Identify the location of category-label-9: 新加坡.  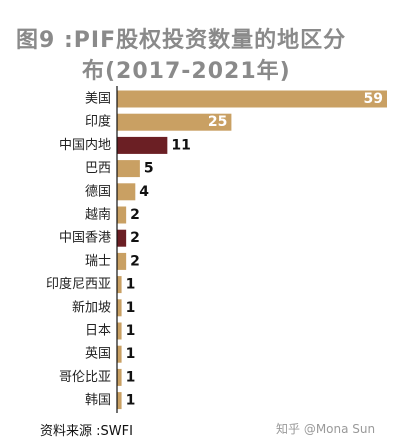
(91, 307).